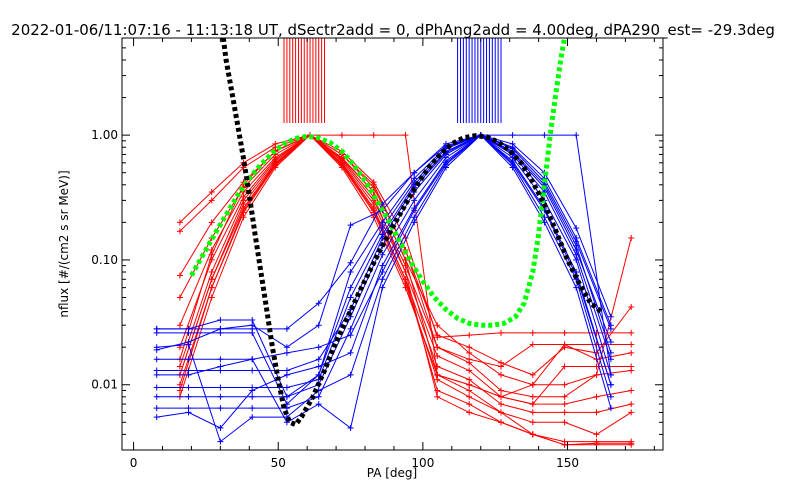  I want to click on x-tick-label: 0, so click(134, 463).